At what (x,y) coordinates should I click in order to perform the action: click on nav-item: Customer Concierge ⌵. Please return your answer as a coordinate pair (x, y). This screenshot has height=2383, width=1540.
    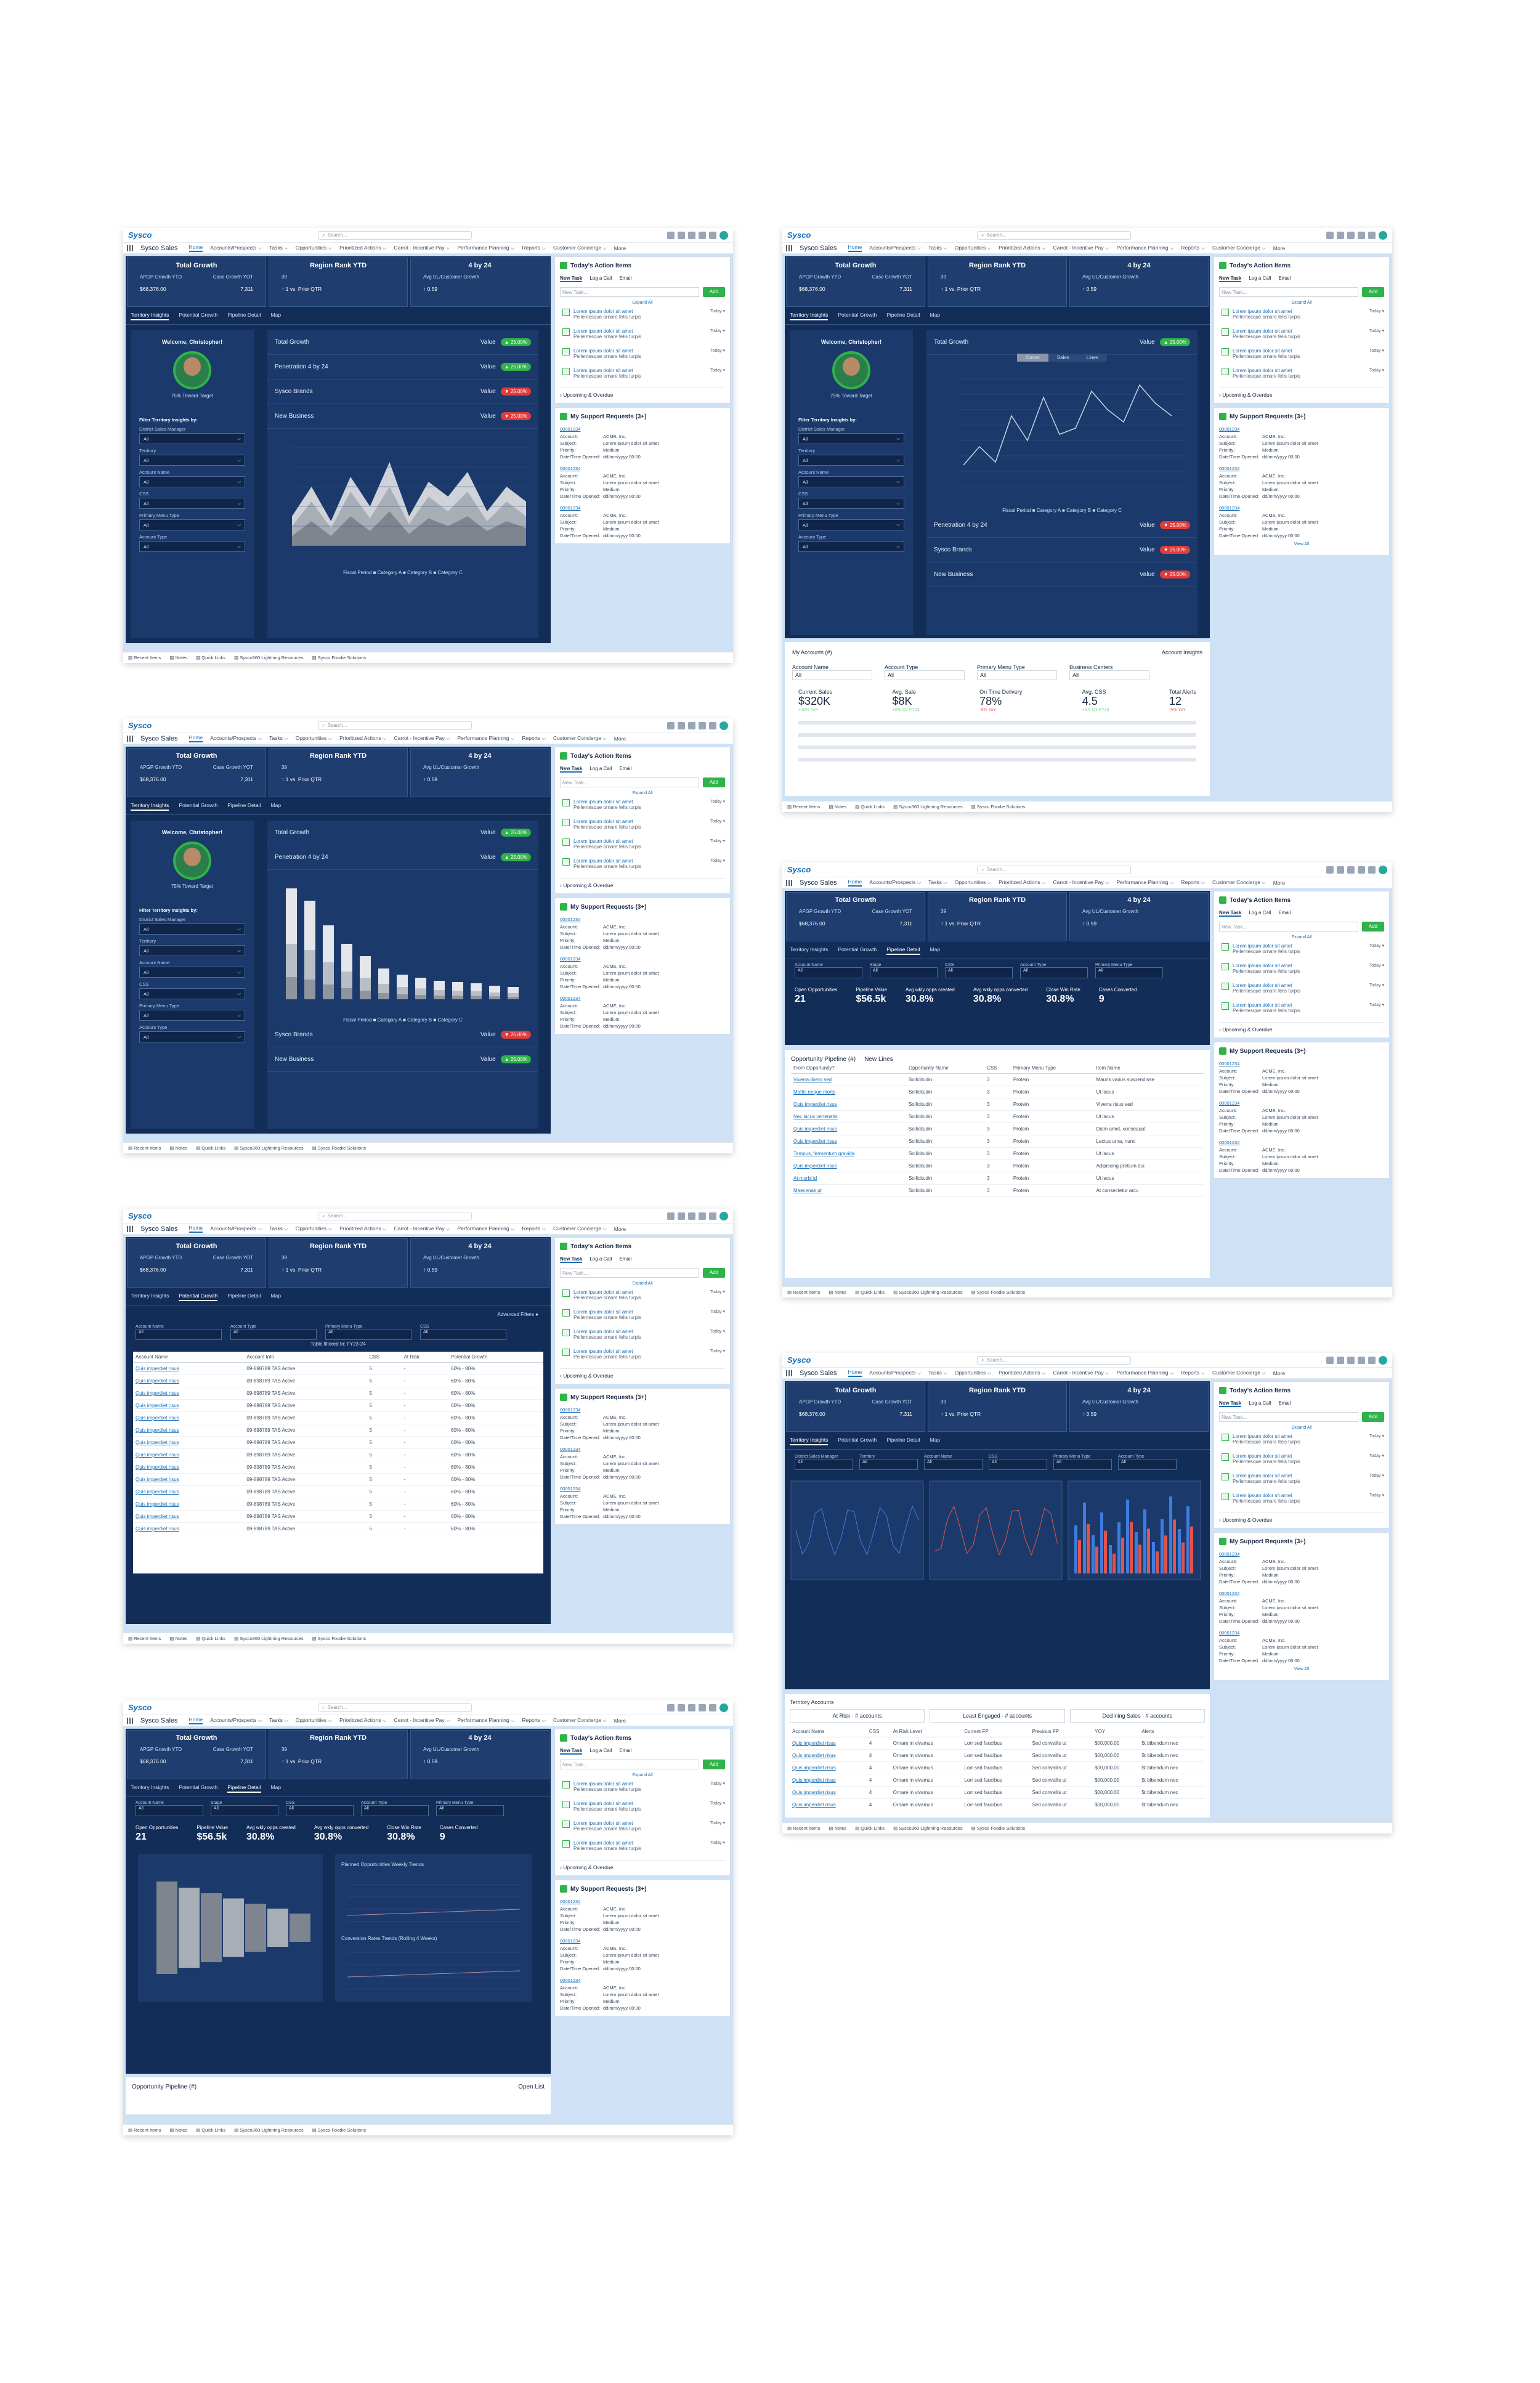
    Looking at the image, I should click on (580, 248).